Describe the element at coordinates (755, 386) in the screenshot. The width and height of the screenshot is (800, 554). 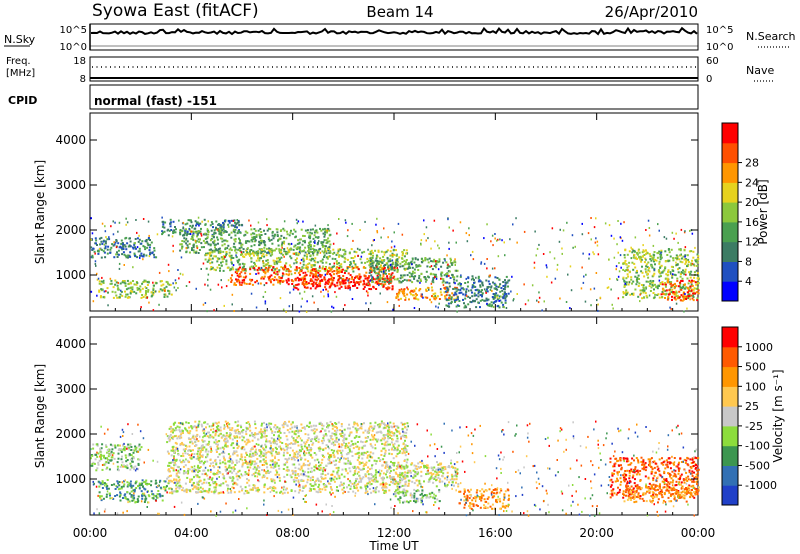
I see `colorbar-tick-label: 100` at that location.